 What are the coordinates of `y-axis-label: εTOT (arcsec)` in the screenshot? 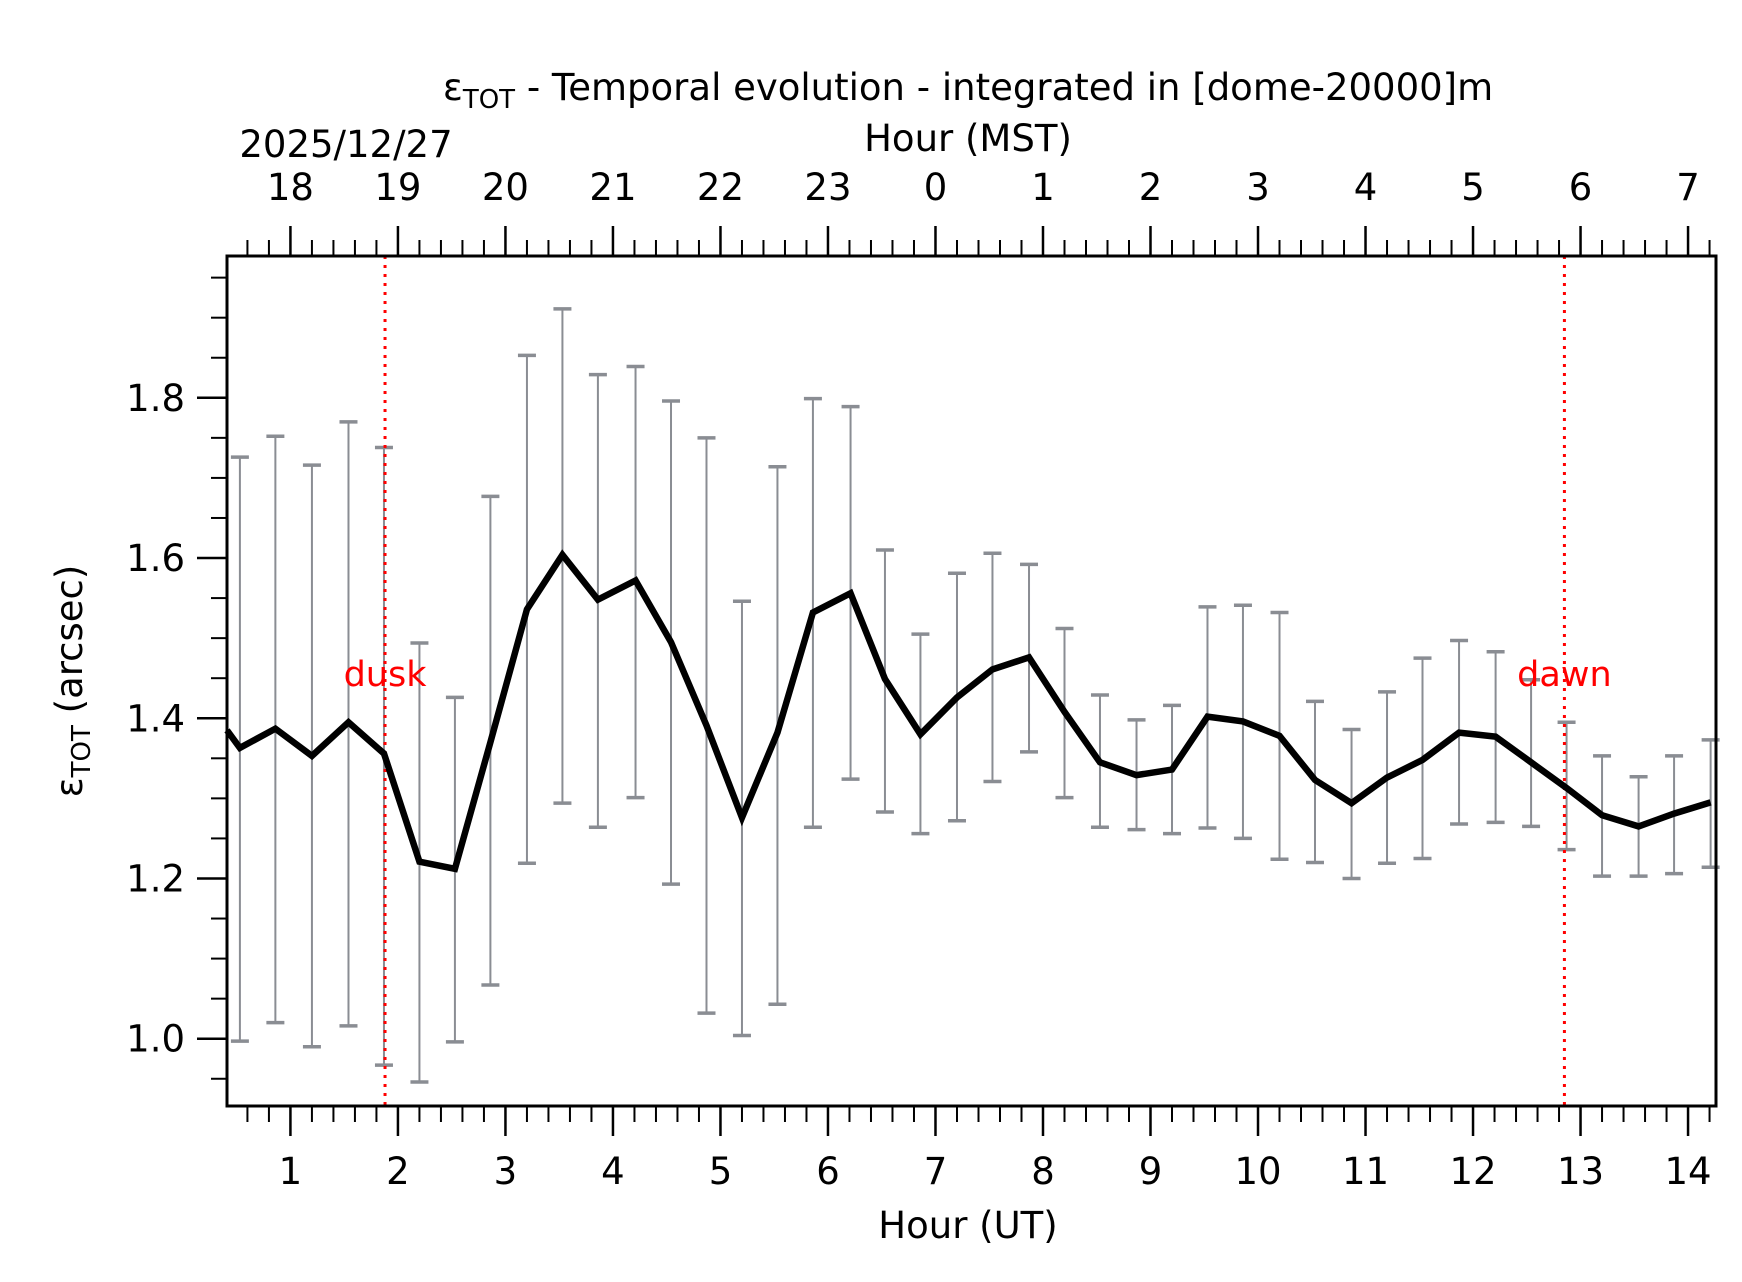 It's located at (72, 681).